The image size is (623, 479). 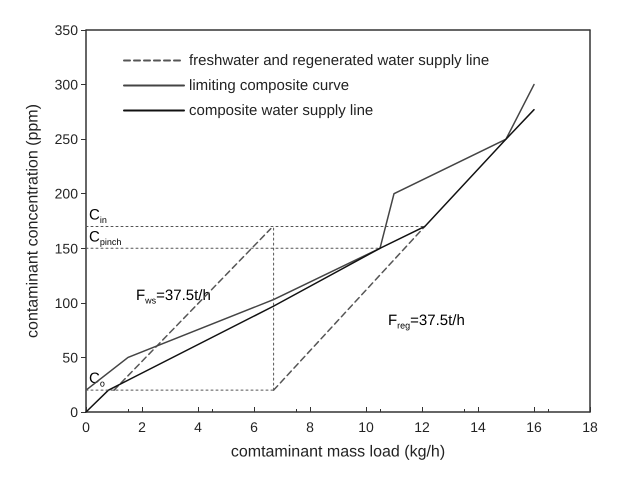 What do you see at coordinates (142, 427) in the screenshot?
I see `x-tick-label: 2` at bounding box center [142, 427].